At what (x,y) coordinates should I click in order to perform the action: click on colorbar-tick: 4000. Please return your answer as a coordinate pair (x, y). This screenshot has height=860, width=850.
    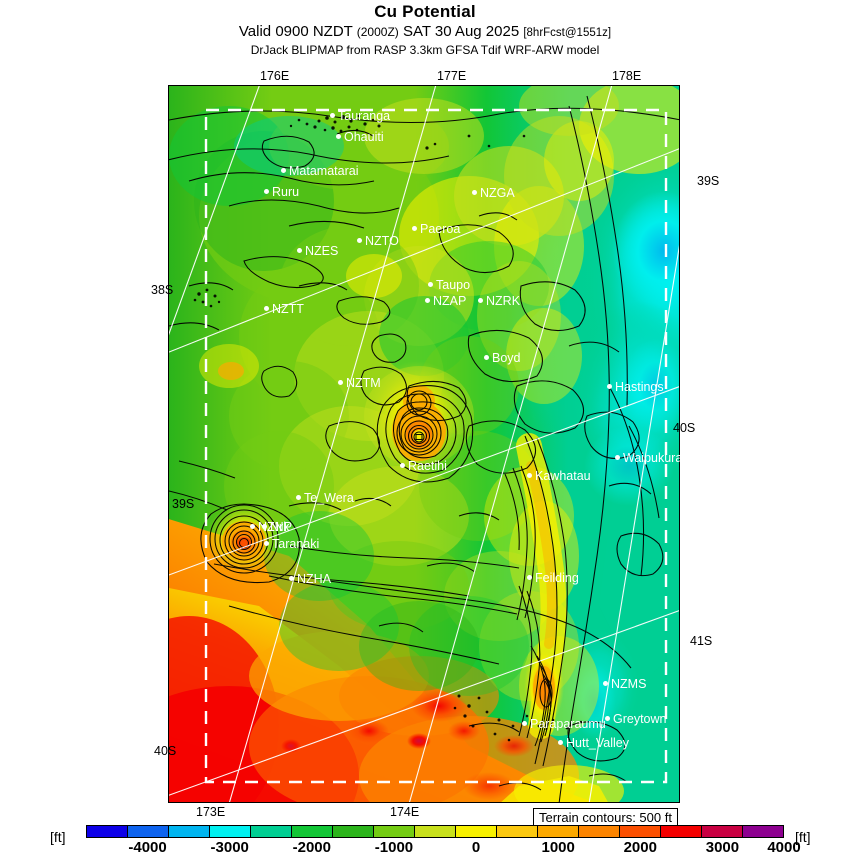
    Looking at the image, I should click on (784, 847).